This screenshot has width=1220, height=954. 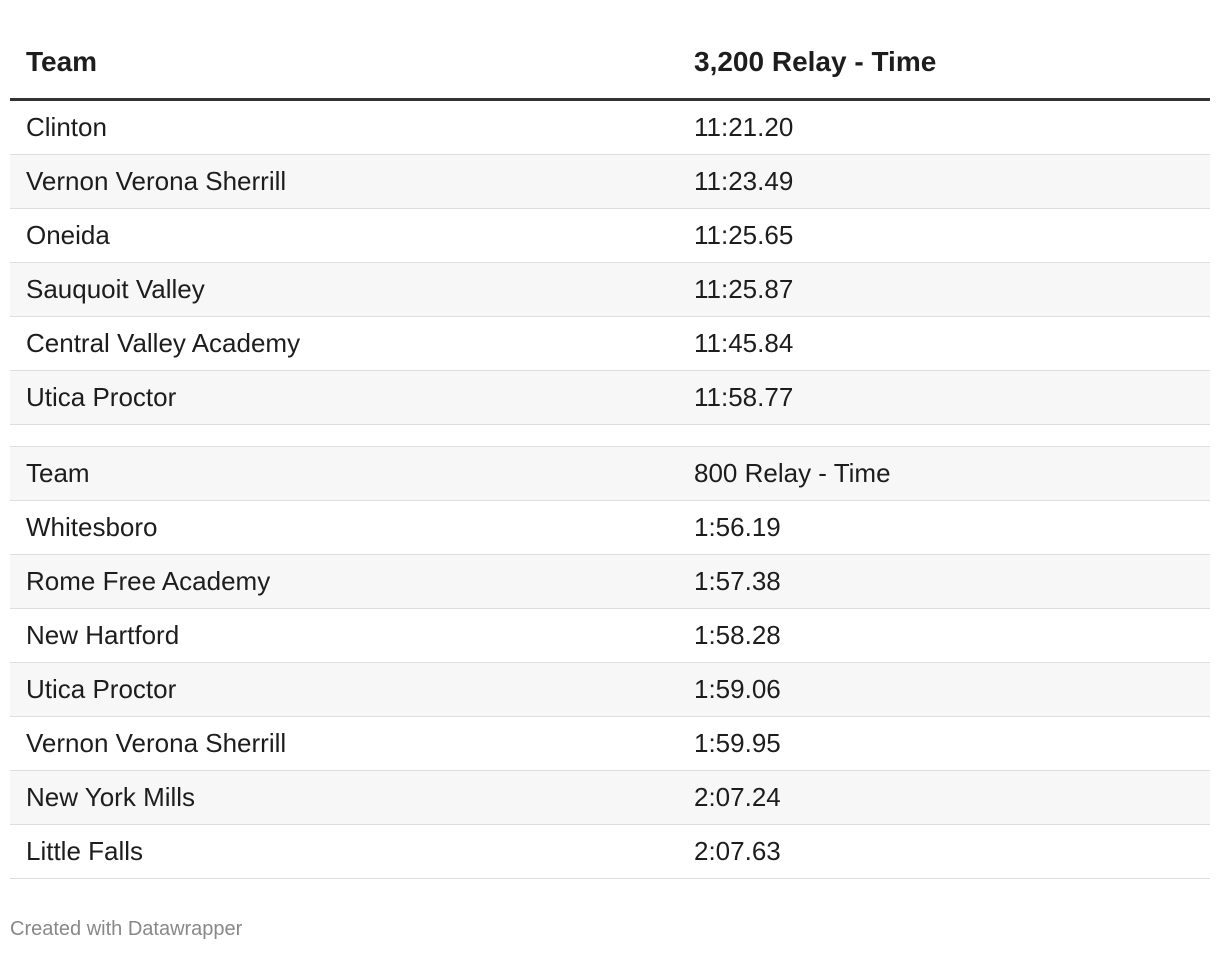 What do you see at coordinates (68, 235) in the screenshot?
I see `table-cell: Oneida` at bounding box center [68, 235].